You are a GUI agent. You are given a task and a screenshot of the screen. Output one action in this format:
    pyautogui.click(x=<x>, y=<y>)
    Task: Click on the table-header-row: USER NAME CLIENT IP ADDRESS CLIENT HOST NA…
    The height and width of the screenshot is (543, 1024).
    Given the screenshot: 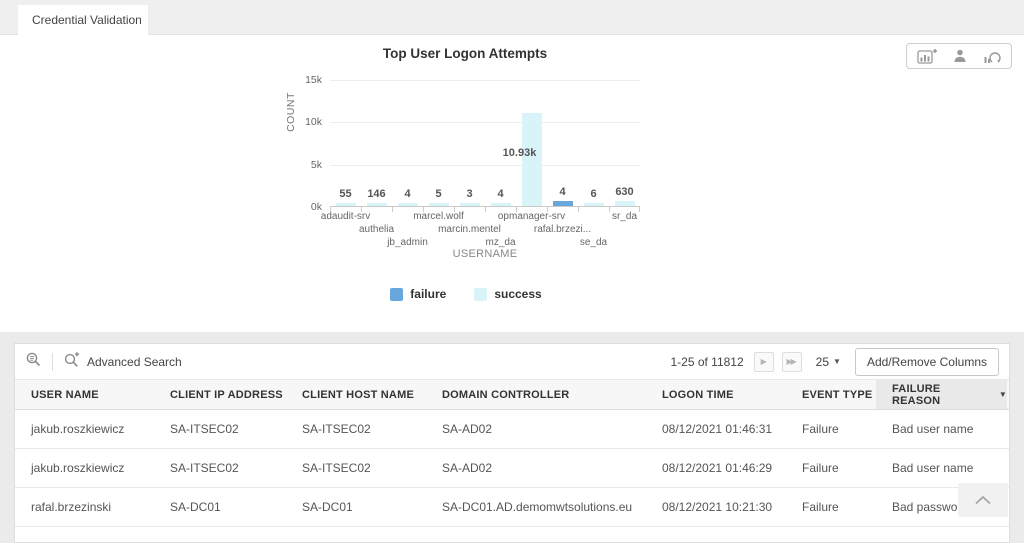 What is the action you would take?
    pyautogui.click(x=512, y=394)
    